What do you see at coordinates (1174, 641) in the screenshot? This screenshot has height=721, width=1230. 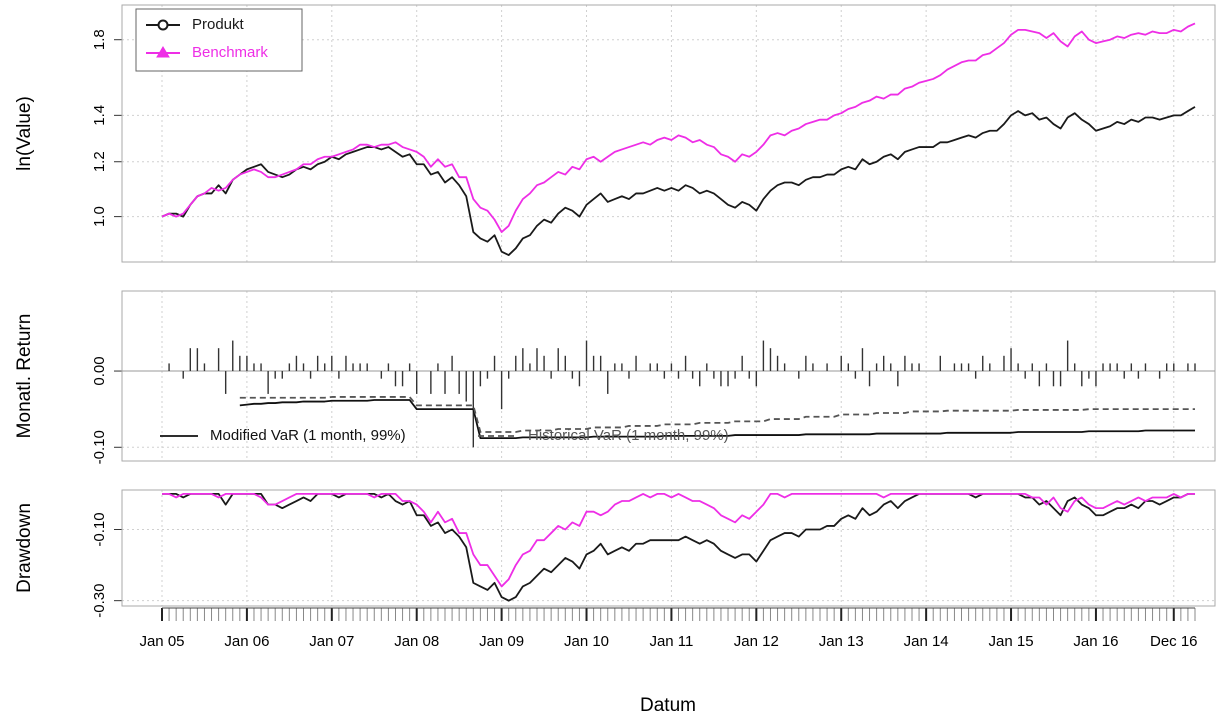 I see `x-tick-label: Dec 16` at bounding box center [1174, 641].